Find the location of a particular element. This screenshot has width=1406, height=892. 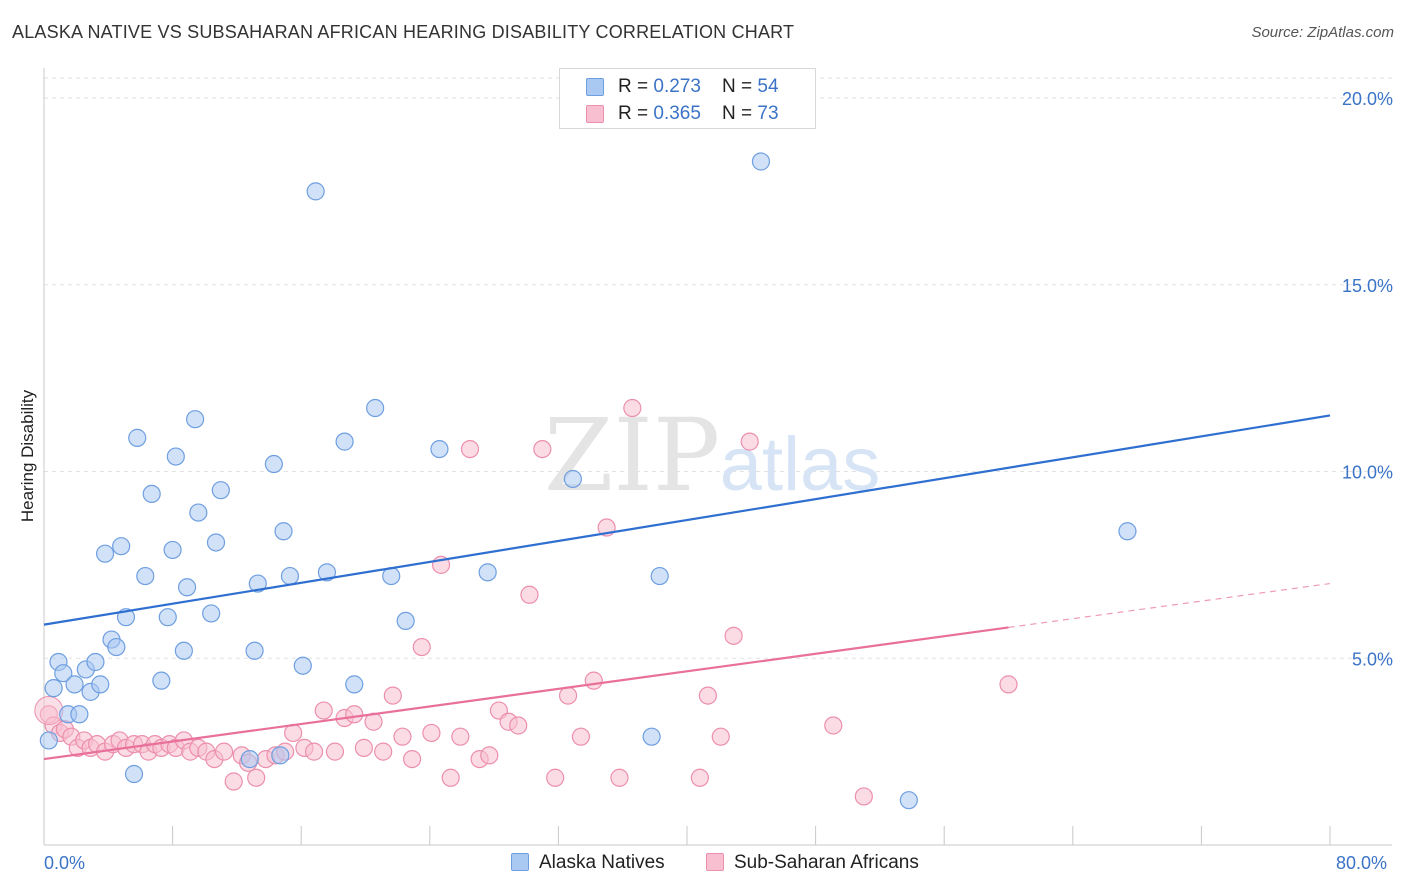

y-tick-label: 20.0% is located at coordinates (1367, 99).